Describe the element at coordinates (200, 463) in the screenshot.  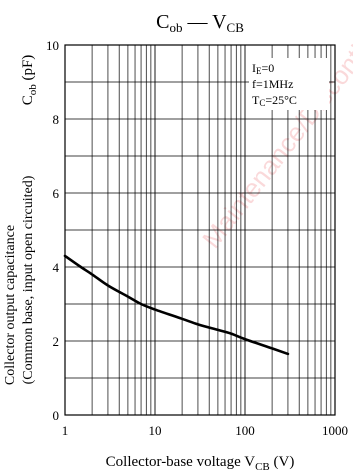
I see `x-axis-label: Collector-base voltage VCB (V)` at that location.